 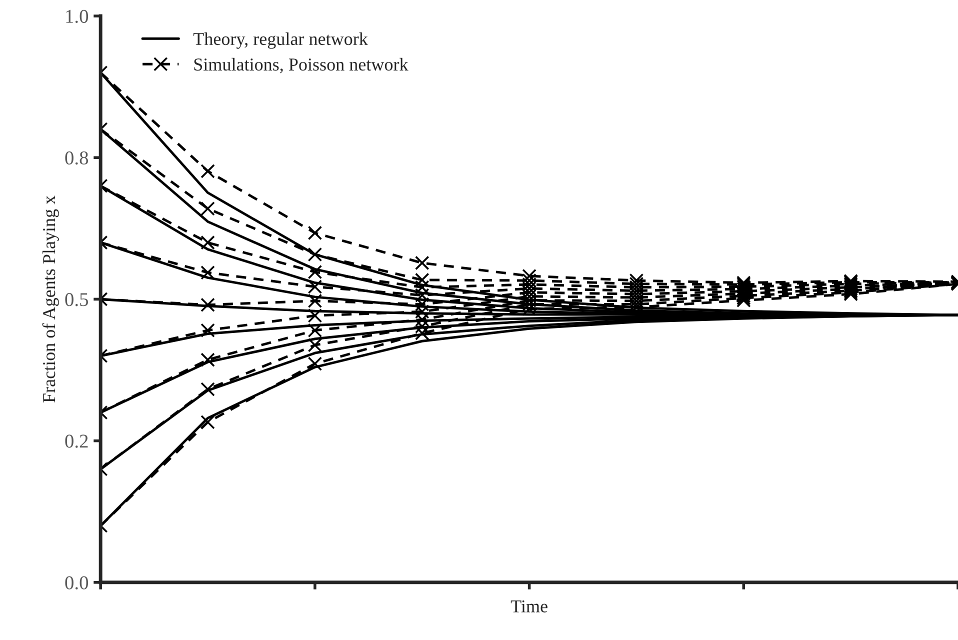 What do you see at coordinates (76, 158) in the screenshot?
I see `y-tick-label: 0.8` at bounding box center [76, 158].